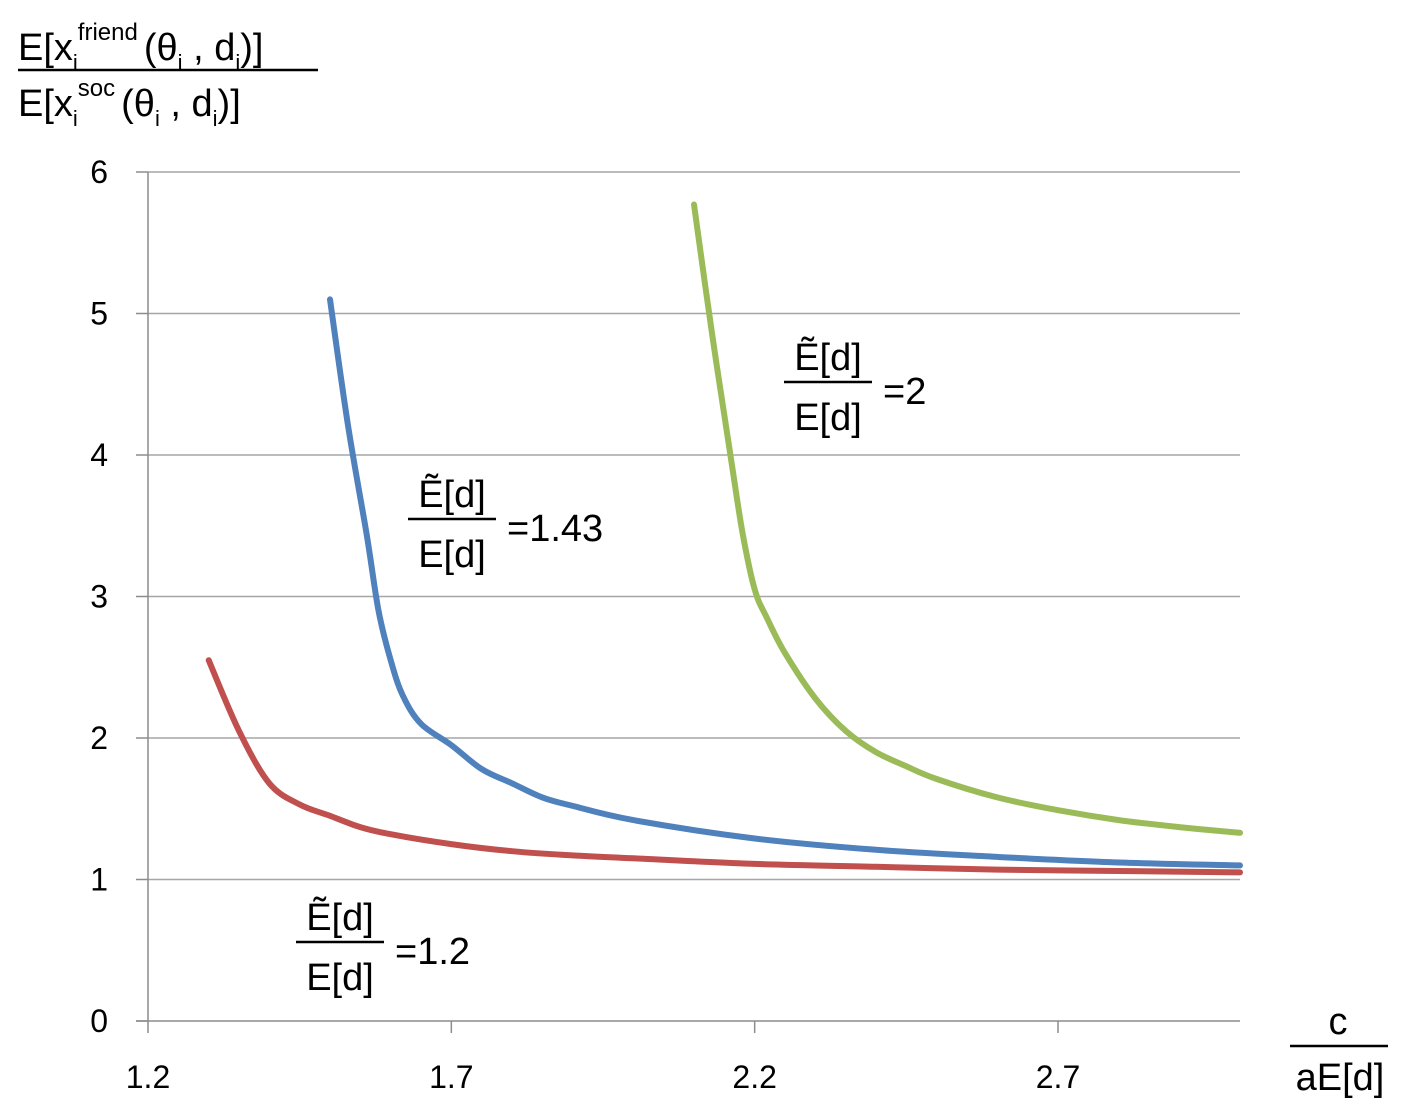  What do you see at coordinates (451, 1077) in the screenshot?
I see `x-tick-label: 1.7` at bounding box center [451, 1077].